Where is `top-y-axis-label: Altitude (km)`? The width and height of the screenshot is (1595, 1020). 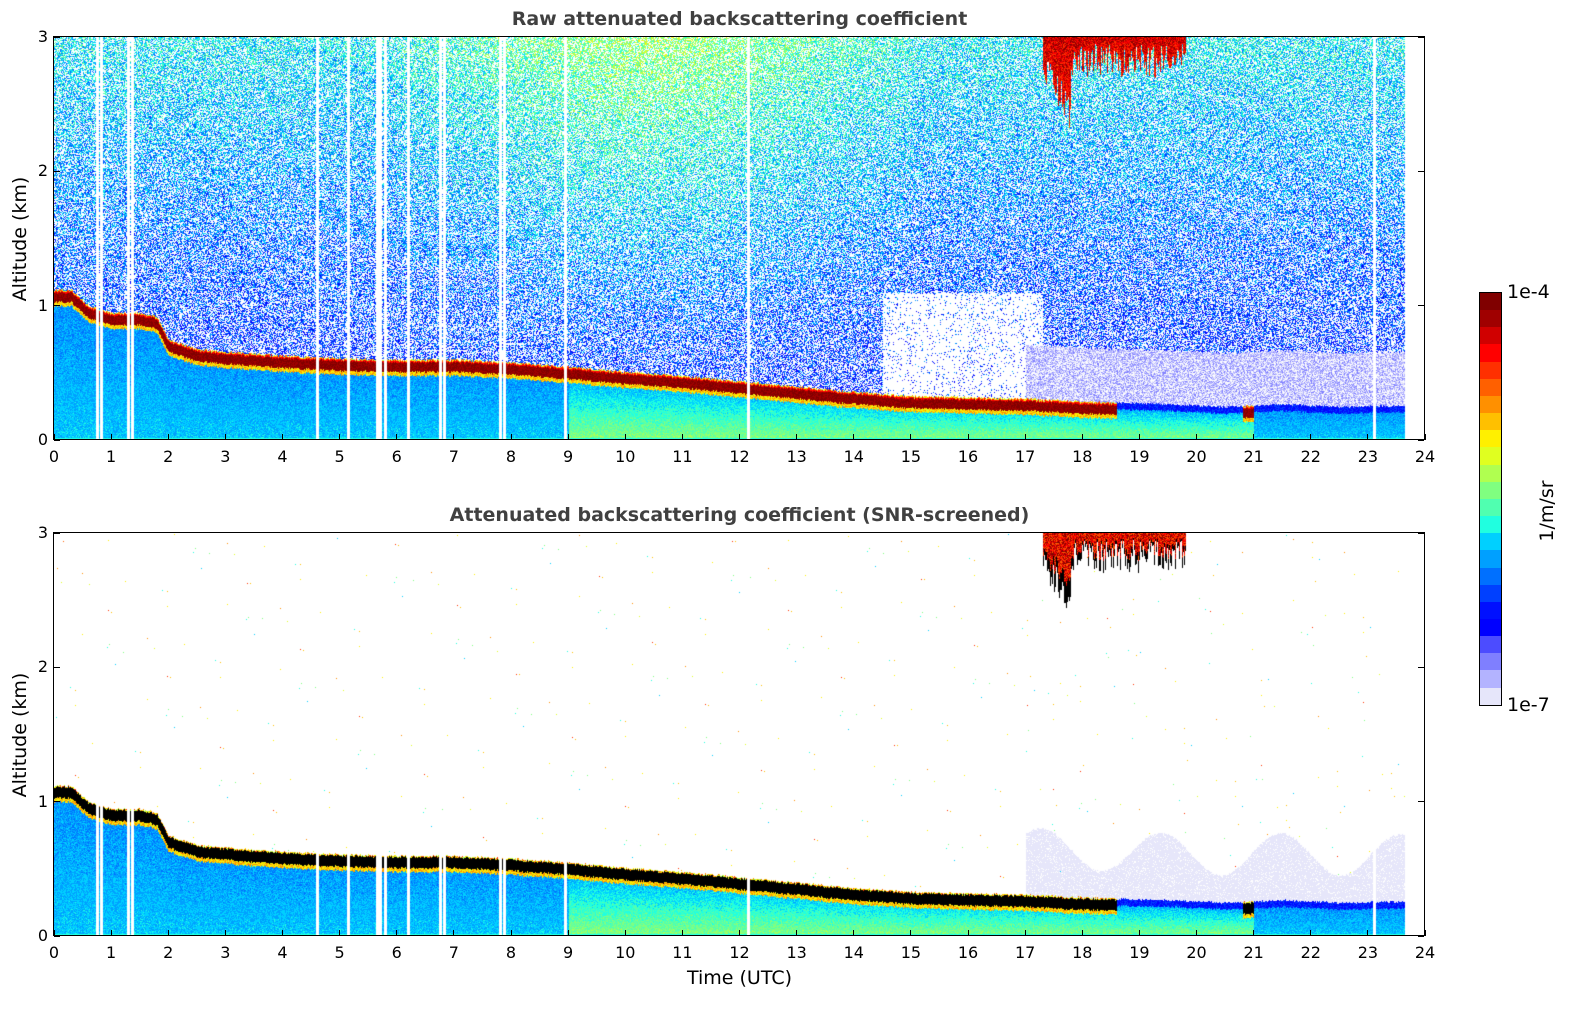 top-y-axis-label: Altitude (km) is located at coordinates (20, 239).